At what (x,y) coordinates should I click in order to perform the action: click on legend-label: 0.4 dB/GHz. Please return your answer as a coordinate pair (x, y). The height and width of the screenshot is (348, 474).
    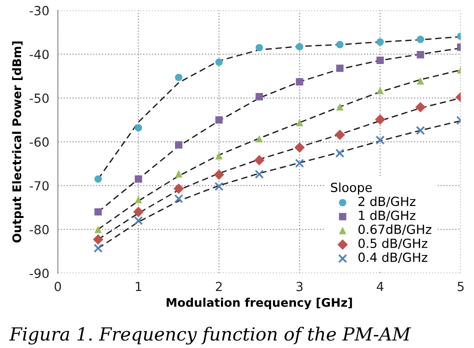
    Looking at the image, I should click on (393, 257).